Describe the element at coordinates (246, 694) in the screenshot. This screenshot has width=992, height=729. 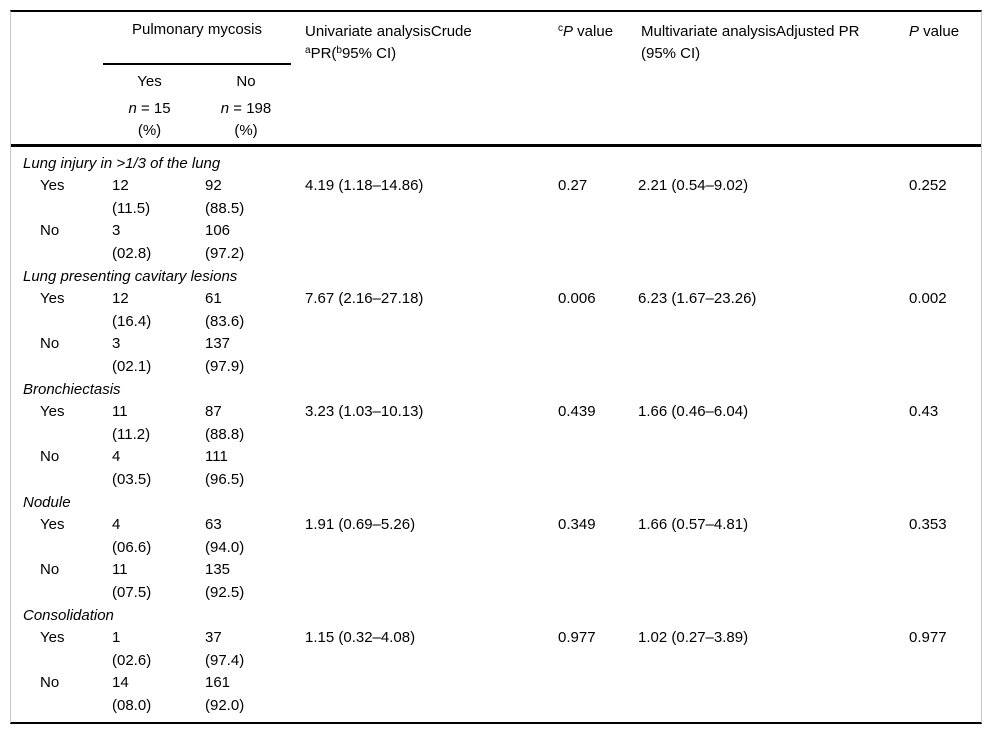
I see `mycosis-no-cell: 161 (92.0)` at that location.